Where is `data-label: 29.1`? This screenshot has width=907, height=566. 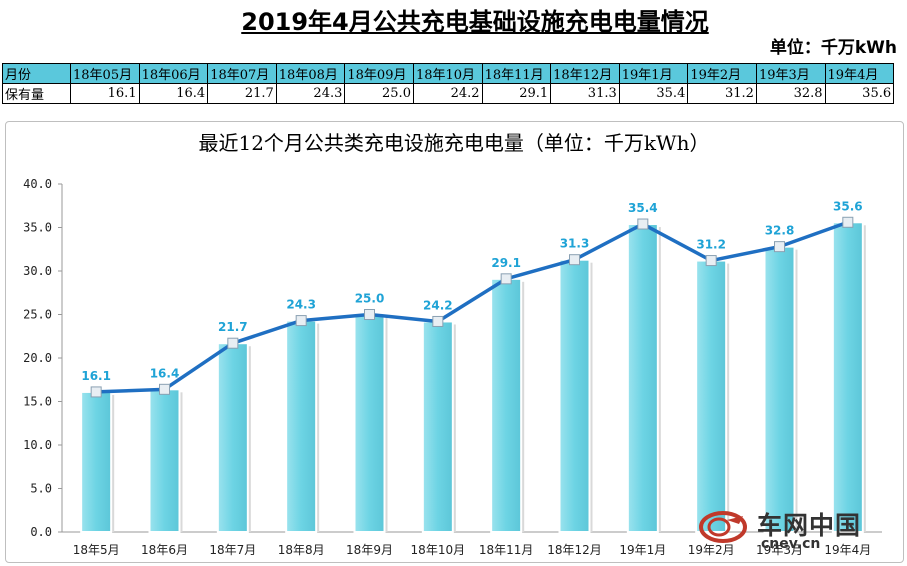
data-label: 29.1 is located at coordinates (506, 263).